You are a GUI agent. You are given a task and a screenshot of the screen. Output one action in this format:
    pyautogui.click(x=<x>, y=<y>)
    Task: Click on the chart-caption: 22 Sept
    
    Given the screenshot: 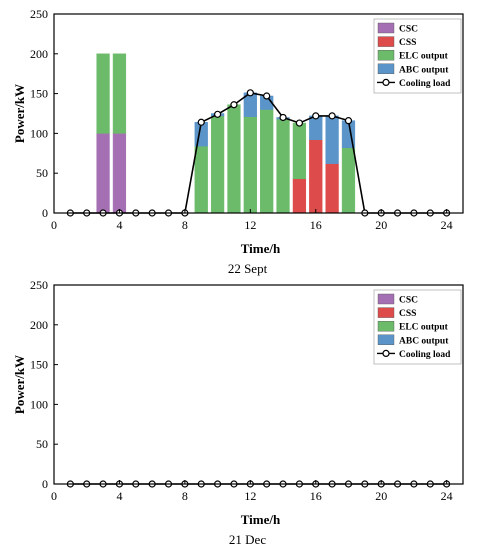 What is the action you would take?
    pyautogui.click(x=248, y=268)
    